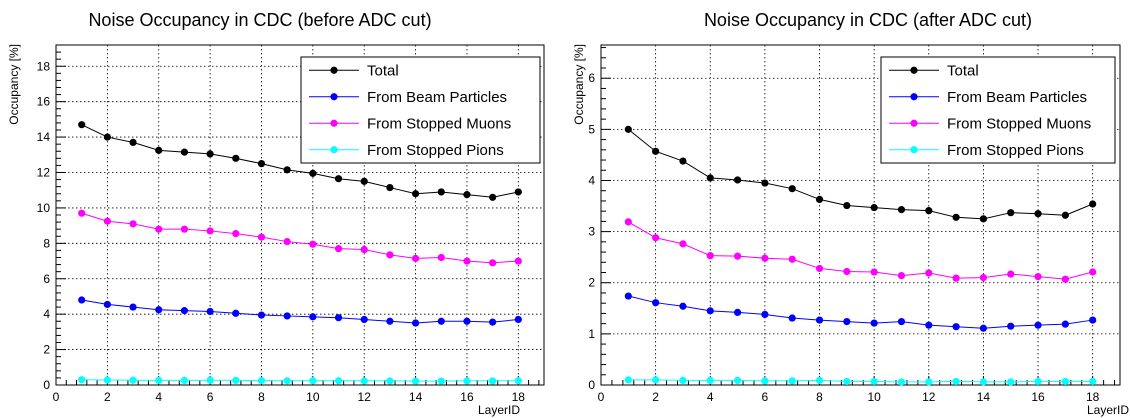  What do you see at coordinates (868, 20) in the screenshot?
I see `chart-title: Noise Occupancy in CDC (after ADC cut)` at bounding box center [868, 20].